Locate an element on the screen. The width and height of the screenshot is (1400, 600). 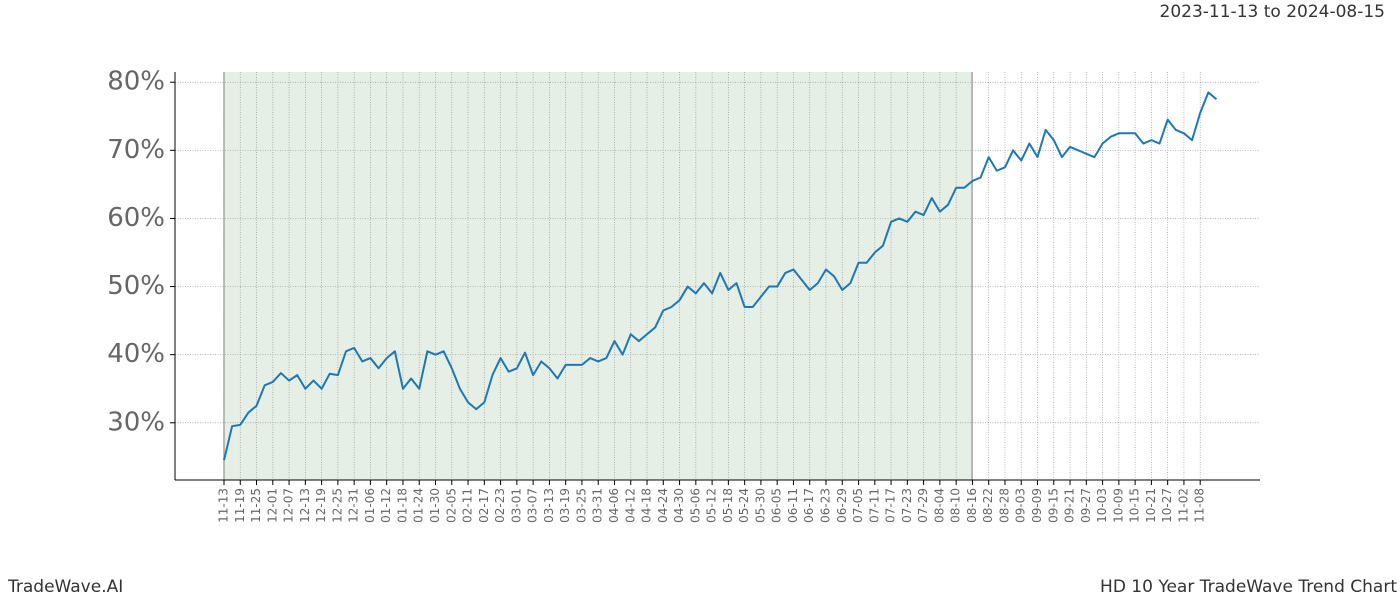
x-tick-label: 01-06 is located at coordinates (370, 505).